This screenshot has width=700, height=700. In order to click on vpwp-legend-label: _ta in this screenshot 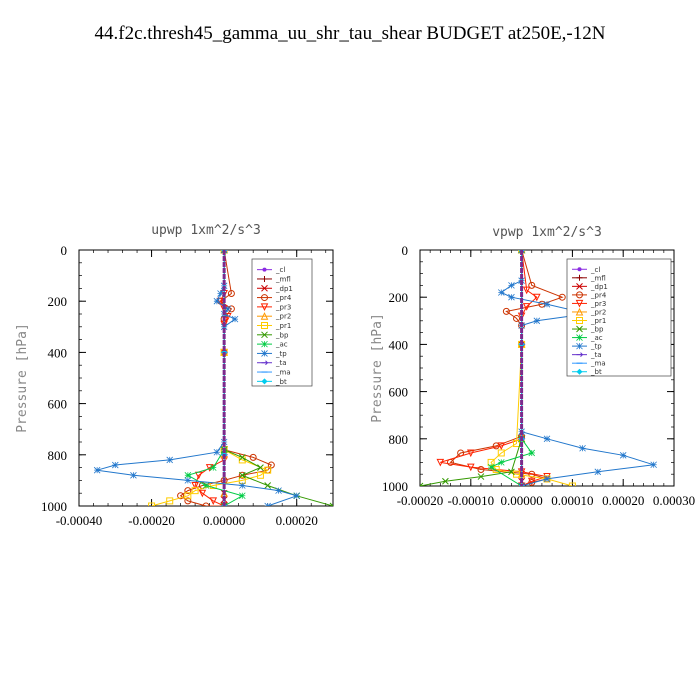, I will do `click(596, 355)`.